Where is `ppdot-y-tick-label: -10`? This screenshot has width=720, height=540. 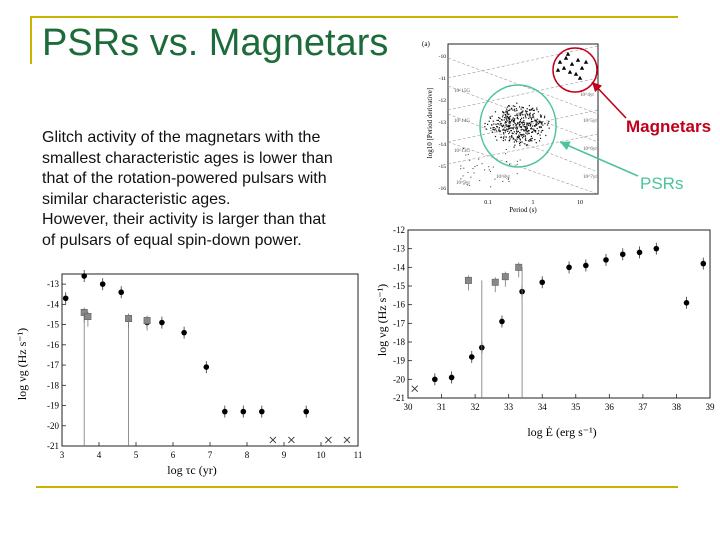
ppdot-y-tick-label: -10 is located at coordinates (443, 57).